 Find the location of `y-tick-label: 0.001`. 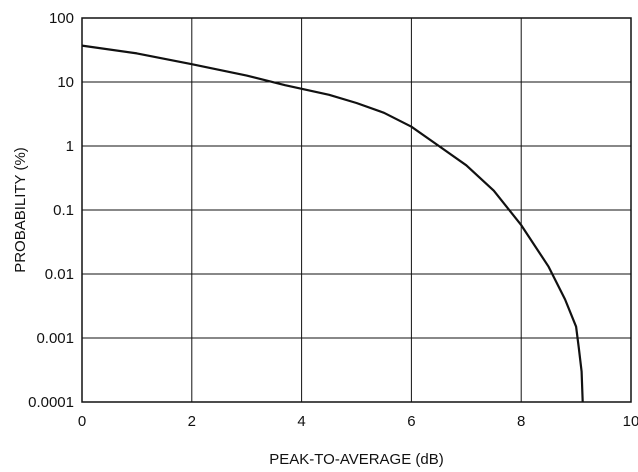

y-tick-label: 0.001 is located at coordinates (55, 338).